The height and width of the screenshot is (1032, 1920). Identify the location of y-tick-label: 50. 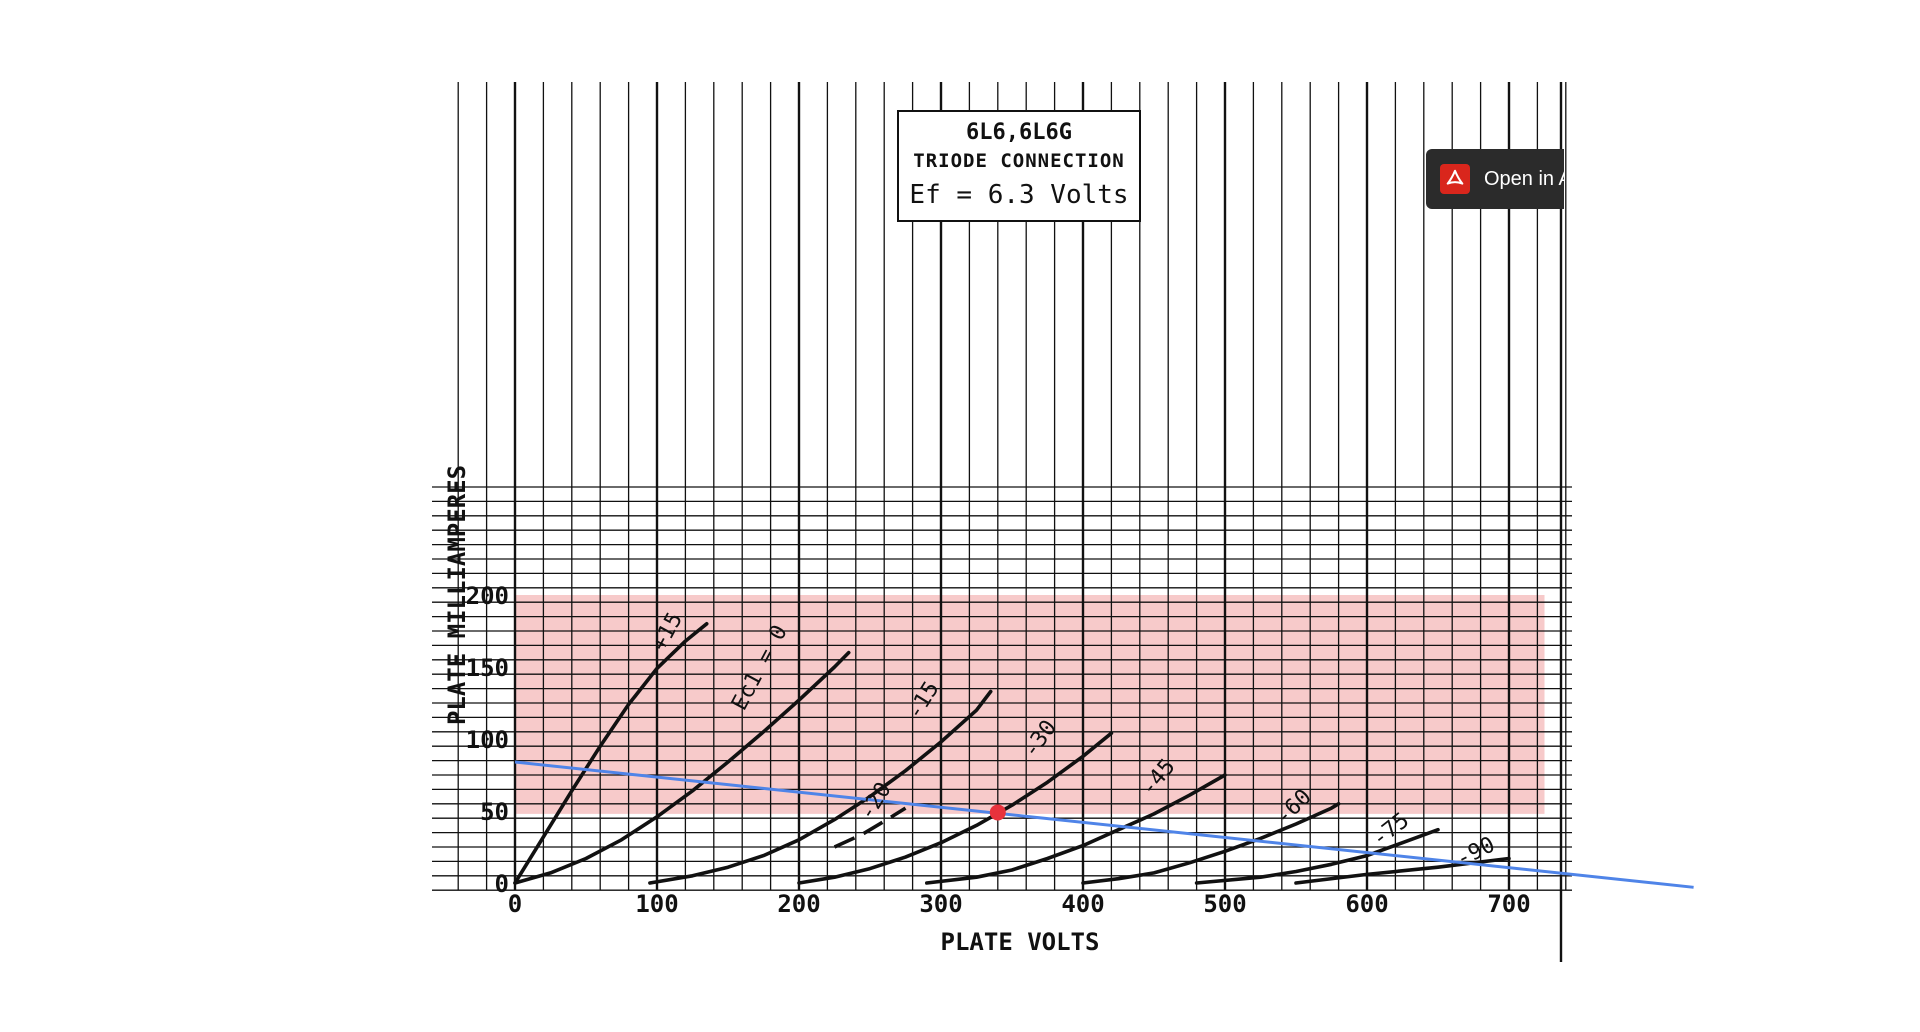
(494, 812).